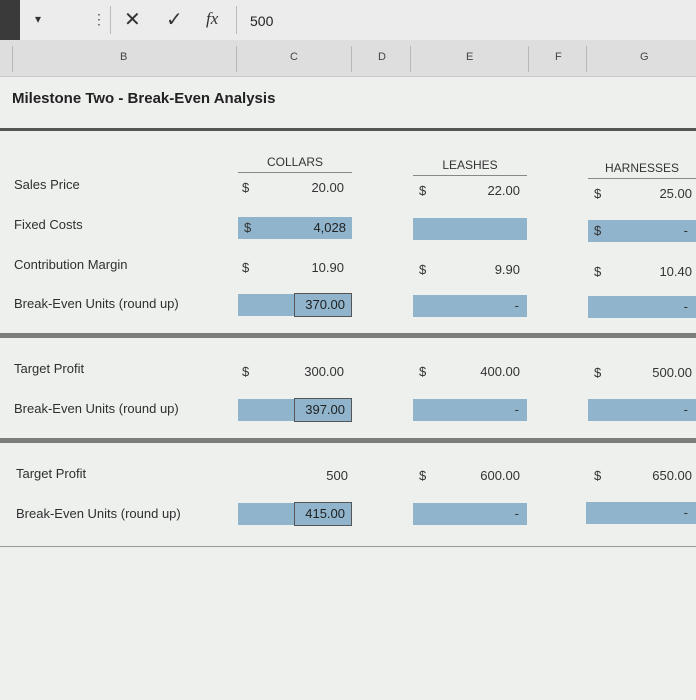  I want to click on harnesses-fixed-costs, so click(642, 231).